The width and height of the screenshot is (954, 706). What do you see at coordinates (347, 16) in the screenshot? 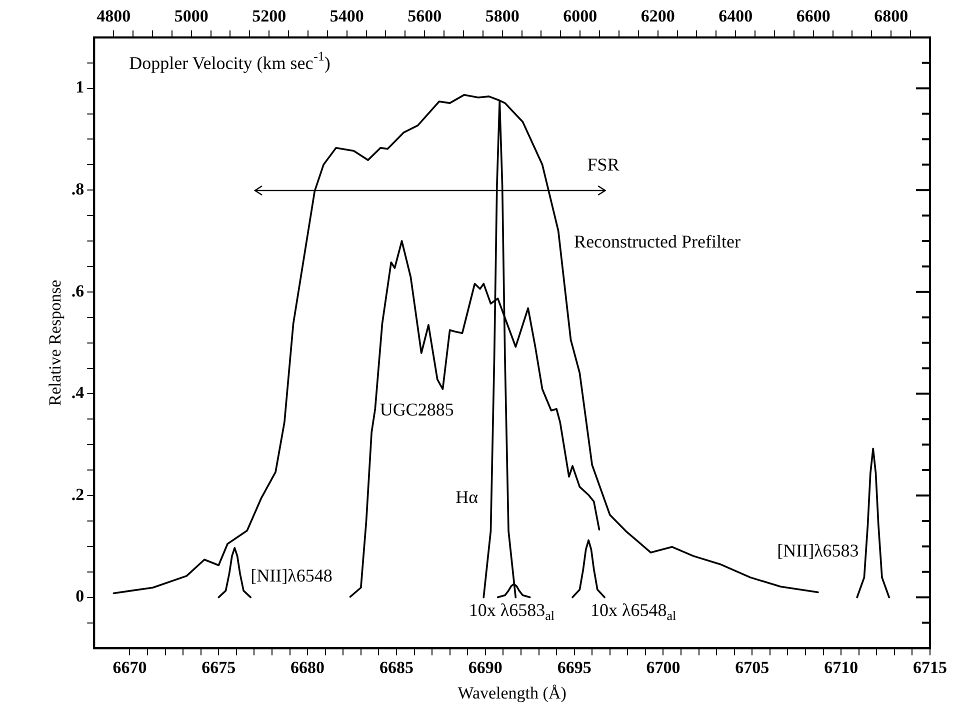
I see `x2-tick-label: 5400` at bounding box center [347, 16].